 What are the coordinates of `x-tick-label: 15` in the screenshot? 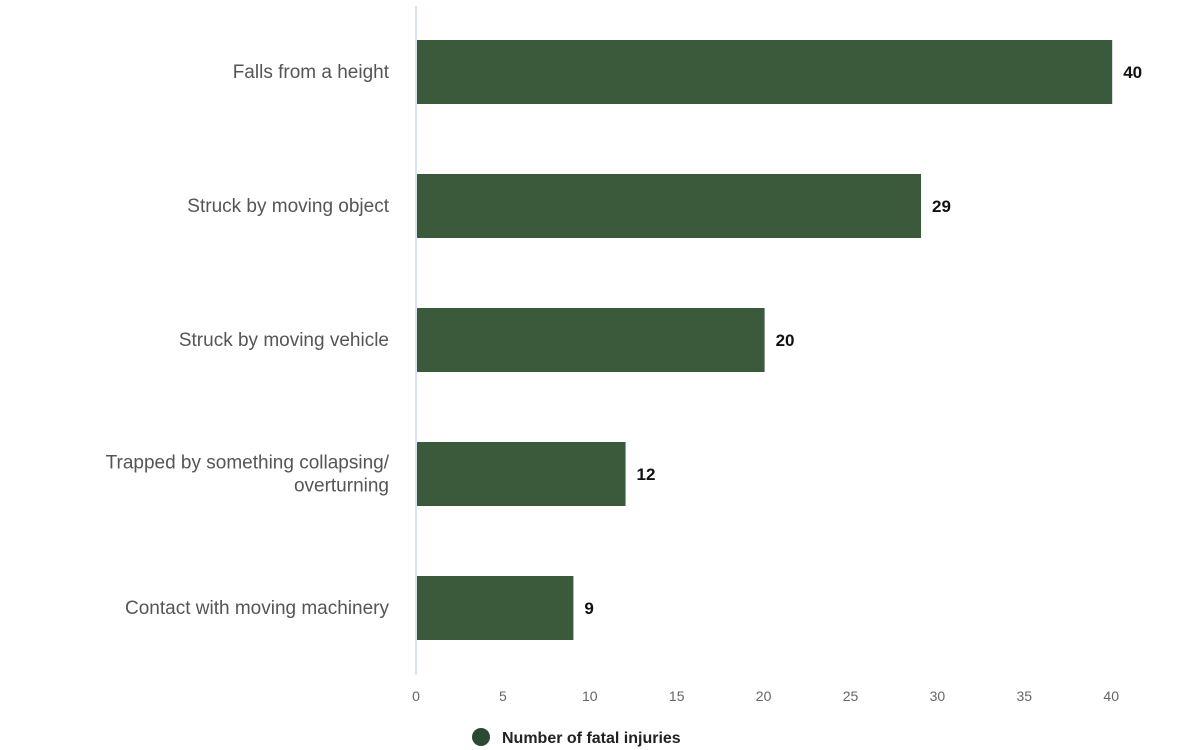 It's located at (677, 696).